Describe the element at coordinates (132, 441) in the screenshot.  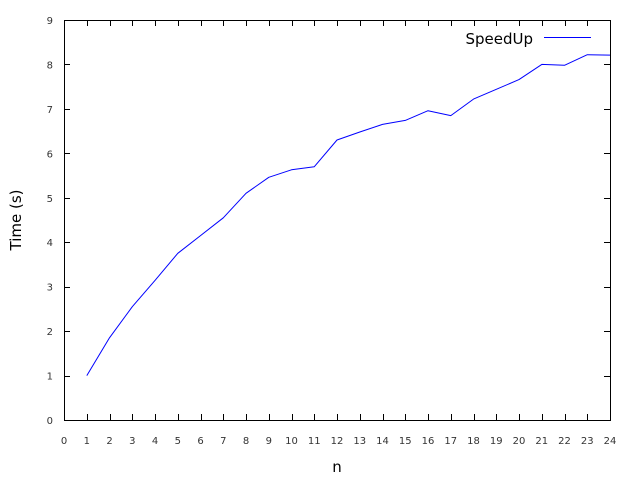
I see `x-tick-label: 3` at that location.